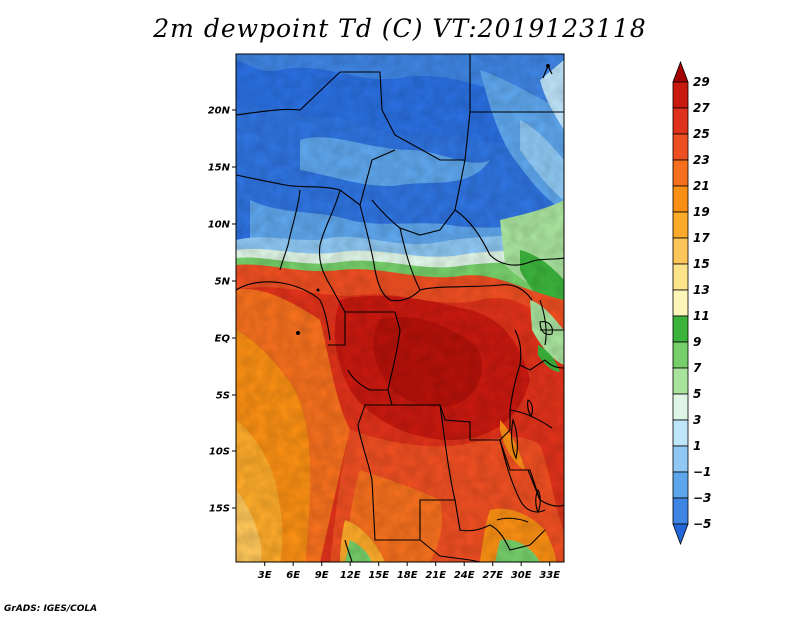  What do you see at coordinates (378, 575) in the screenshot?
I see `lon-tick-label: 15E` at bounding box center [378, 575].